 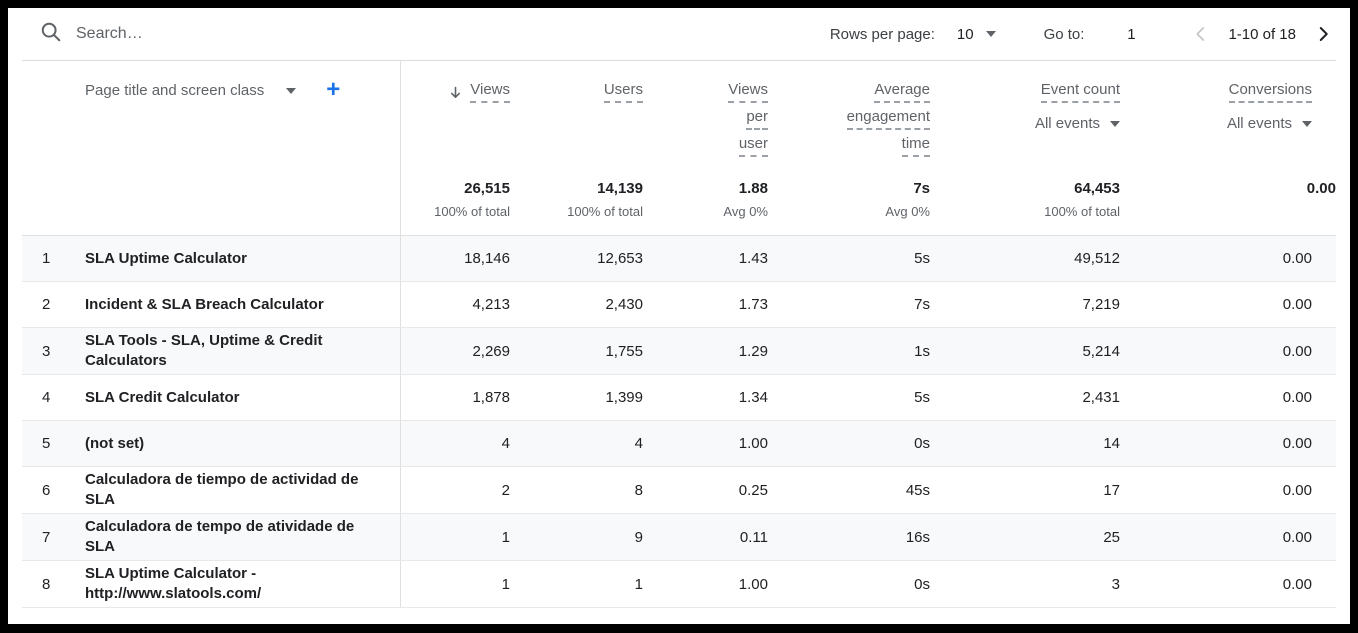 I want to click on event-count-cell: 2,431, so click(x=1101, y=397).